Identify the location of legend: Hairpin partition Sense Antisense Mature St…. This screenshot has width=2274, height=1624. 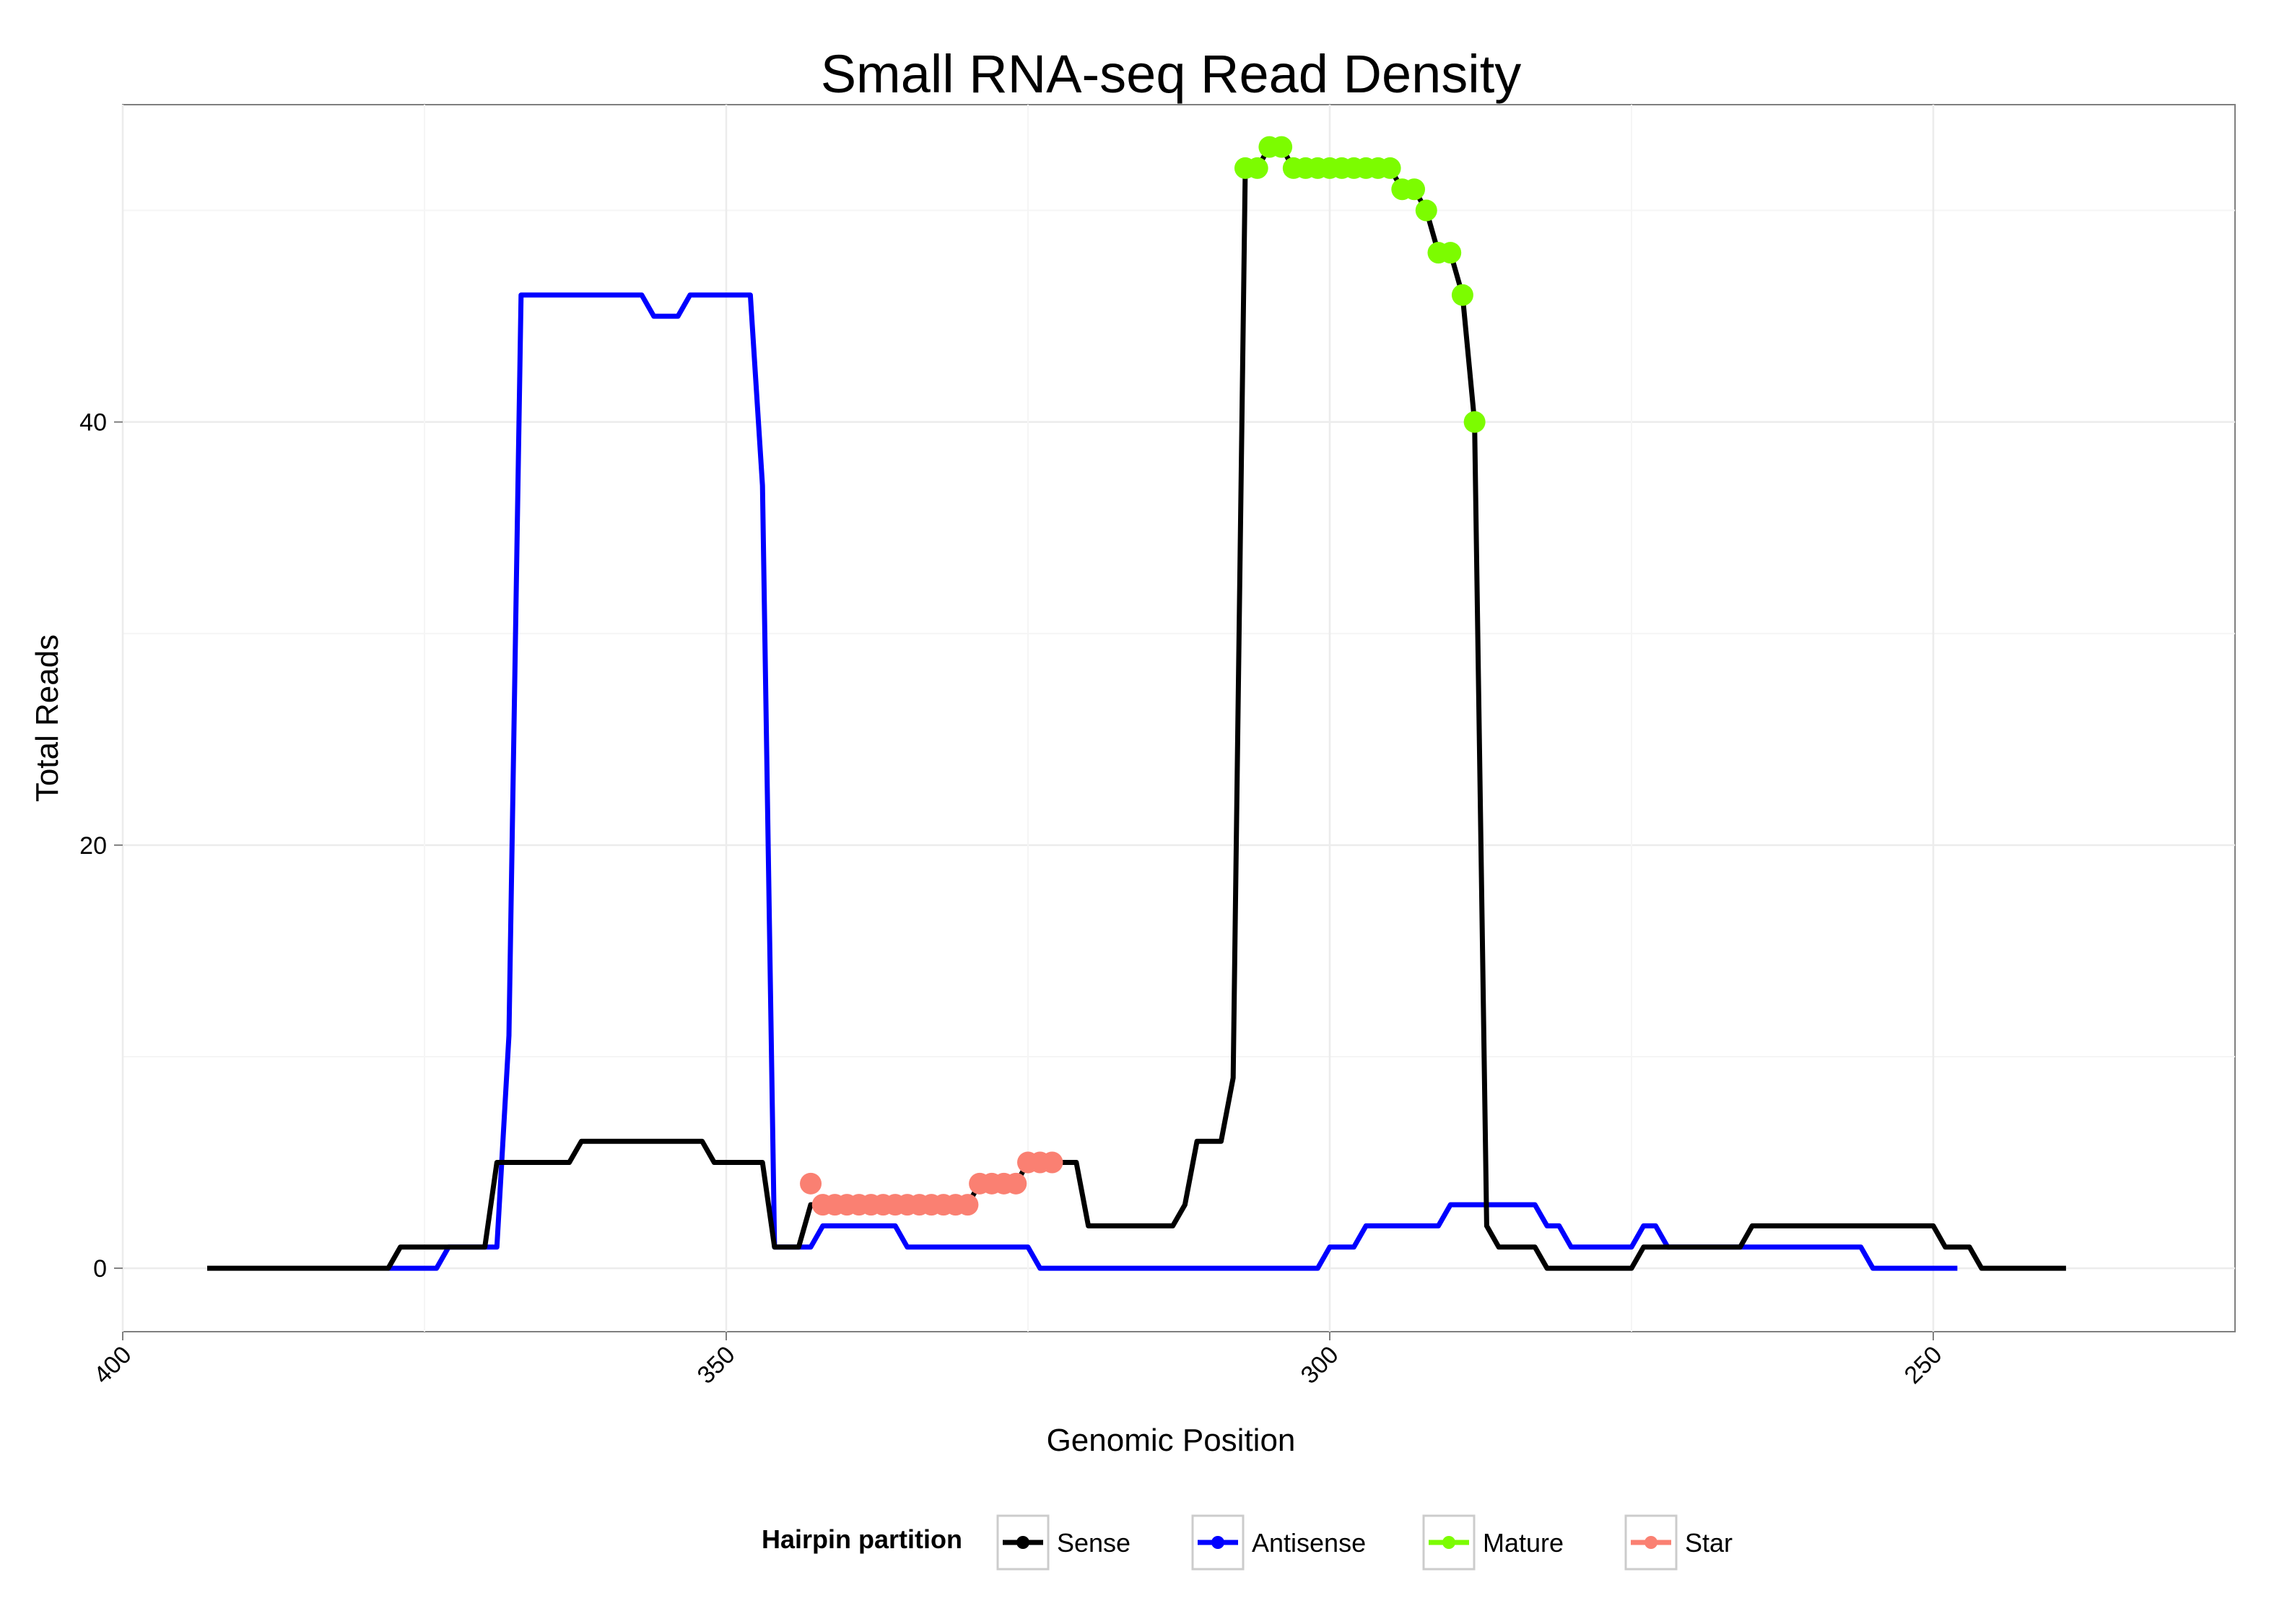
(1248, 1542).